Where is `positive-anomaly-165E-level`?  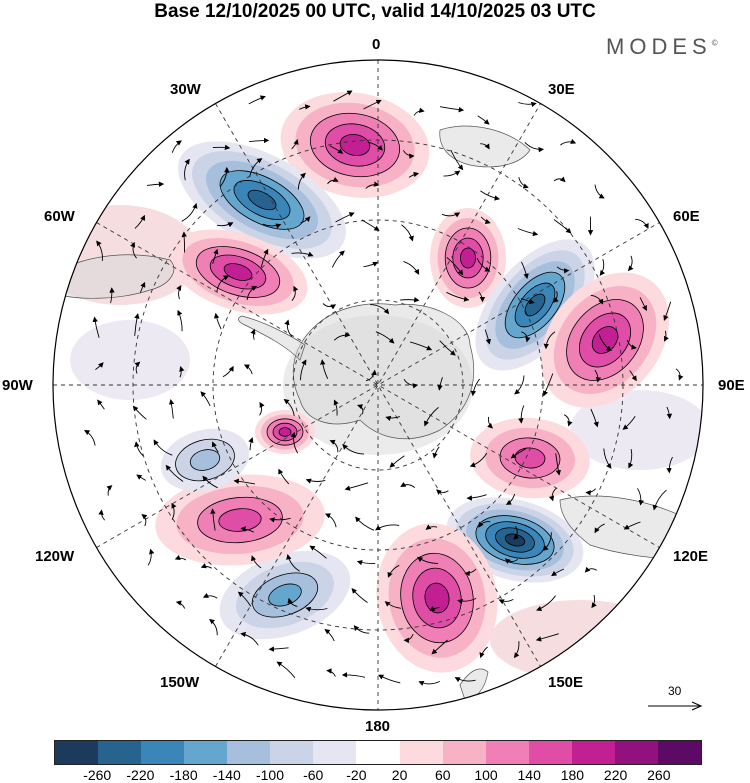
positive-anomaly-165E-level is located at coordinates (437, 598).